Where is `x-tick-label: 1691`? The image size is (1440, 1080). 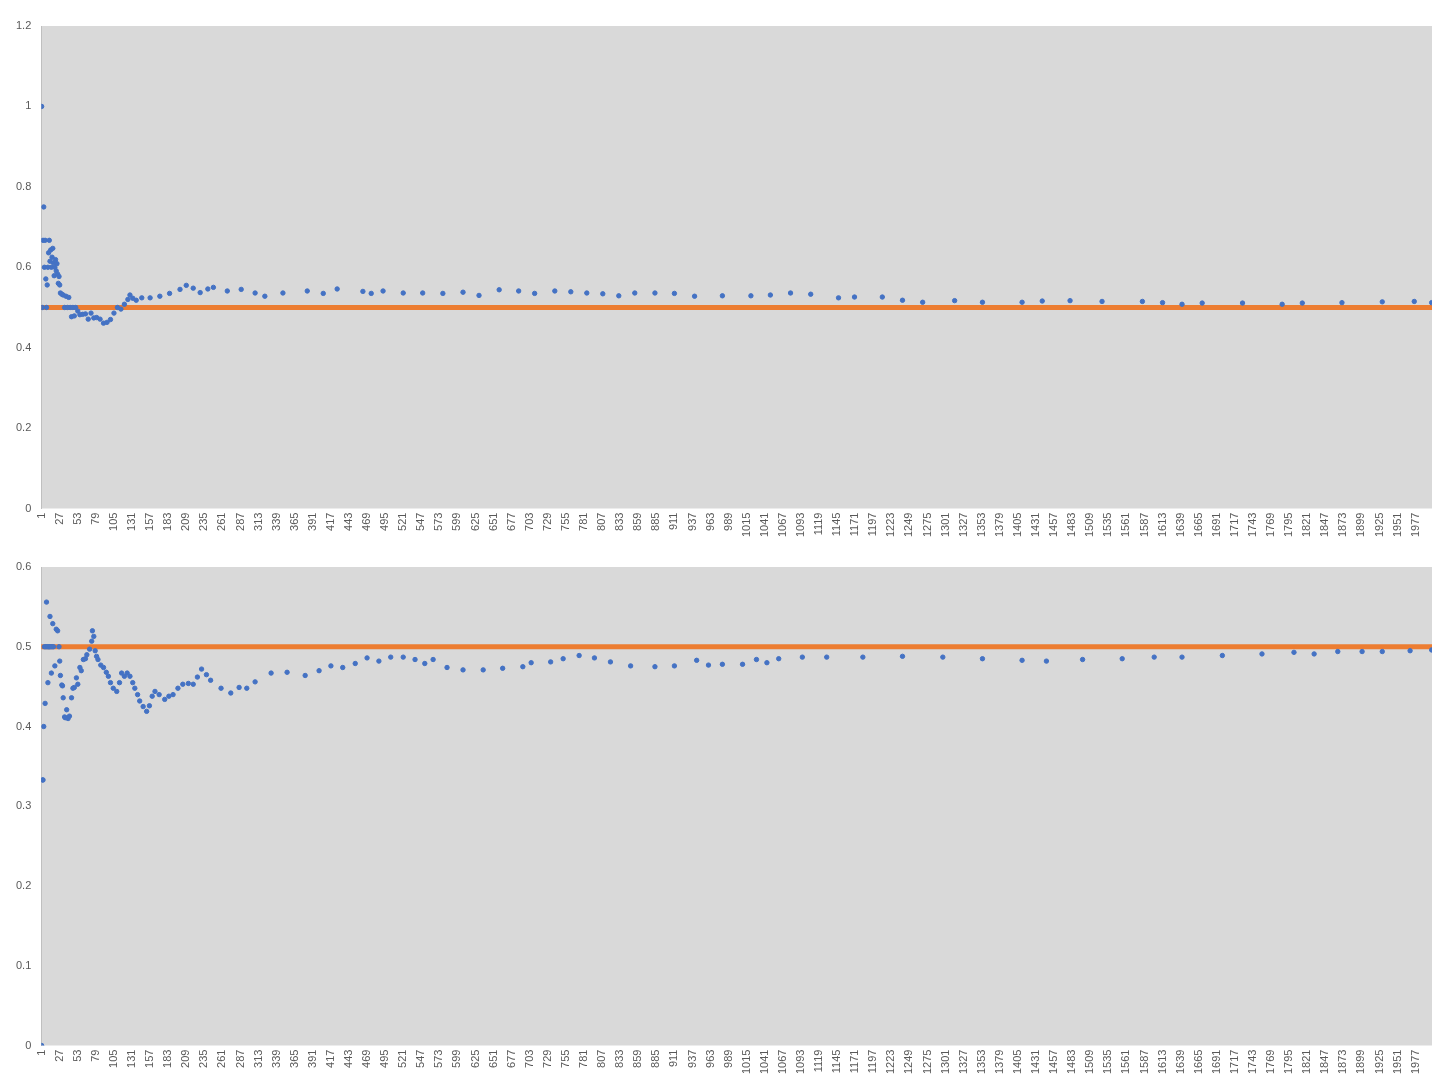
x-tick-label: 1691 is located at coordinates (1215, 1062).